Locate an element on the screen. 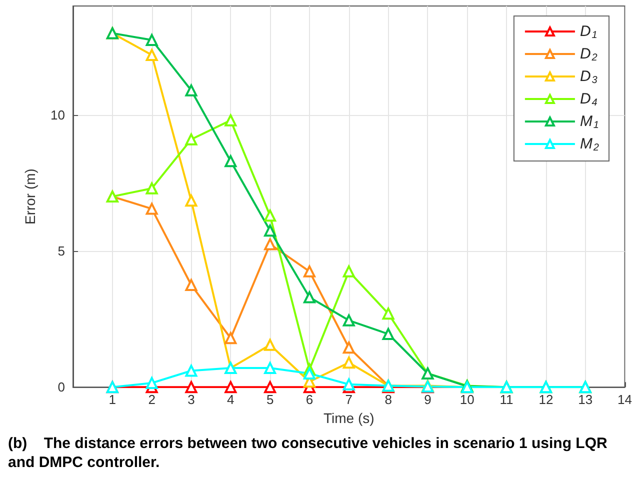 The height and width of the screenshot is (496, 635). y-tick-label: 0 is located at coordinates (61, 387).